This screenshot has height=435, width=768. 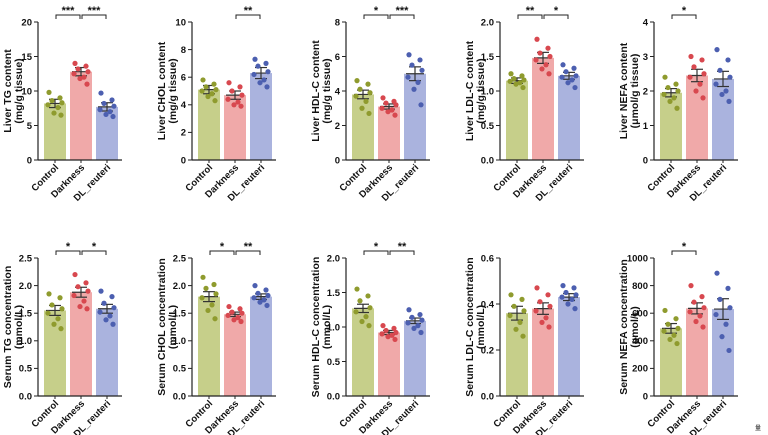 I want to click on y-tick-label: 0.2, so click(x=487, y=350).